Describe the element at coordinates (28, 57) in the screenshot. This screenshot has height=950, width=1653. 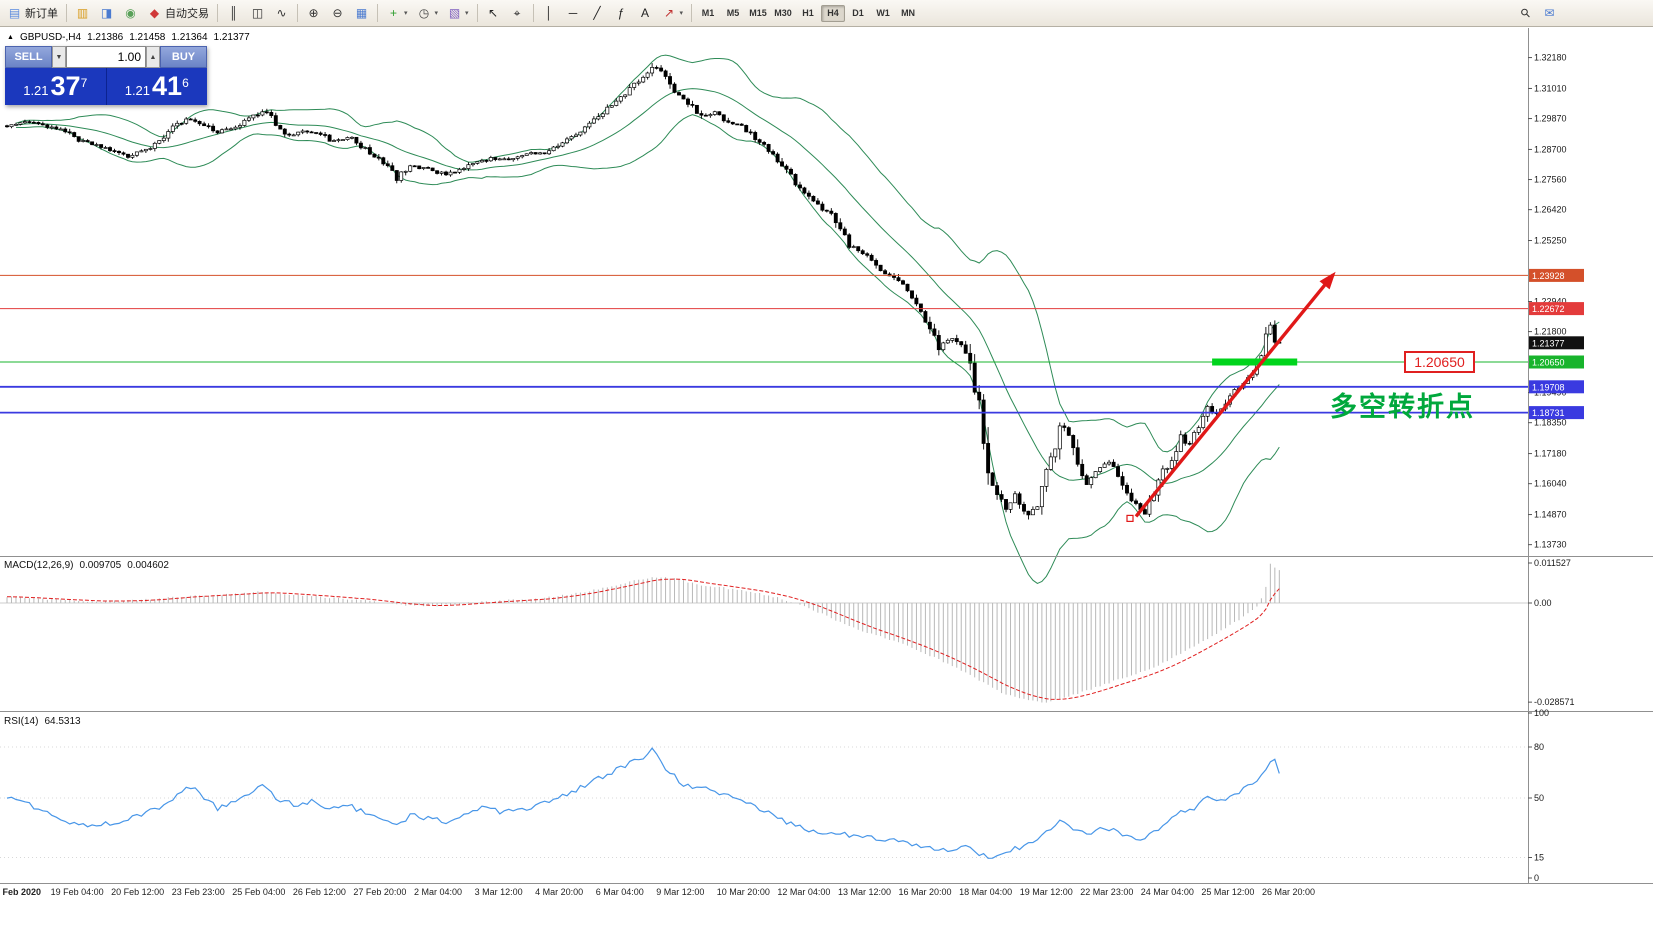
I see `sell-button: SELL` at that location.